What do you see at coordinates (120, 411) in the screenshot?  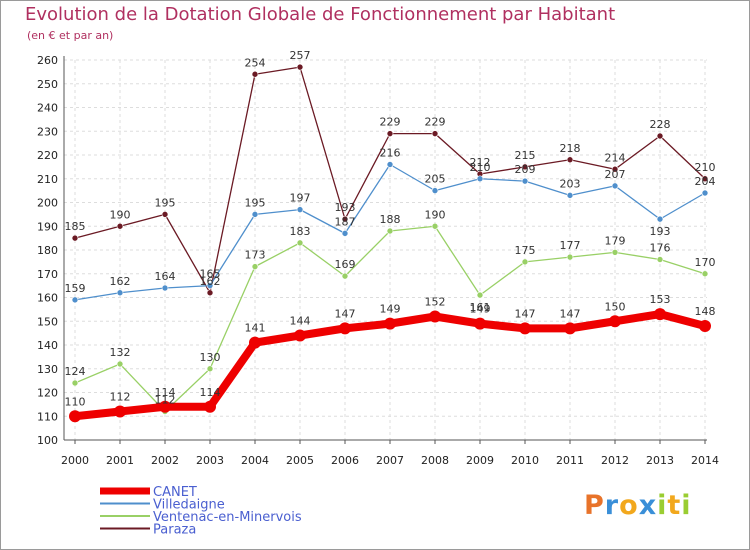 I see `point-canet-2001` at bounding box center [120, 411].